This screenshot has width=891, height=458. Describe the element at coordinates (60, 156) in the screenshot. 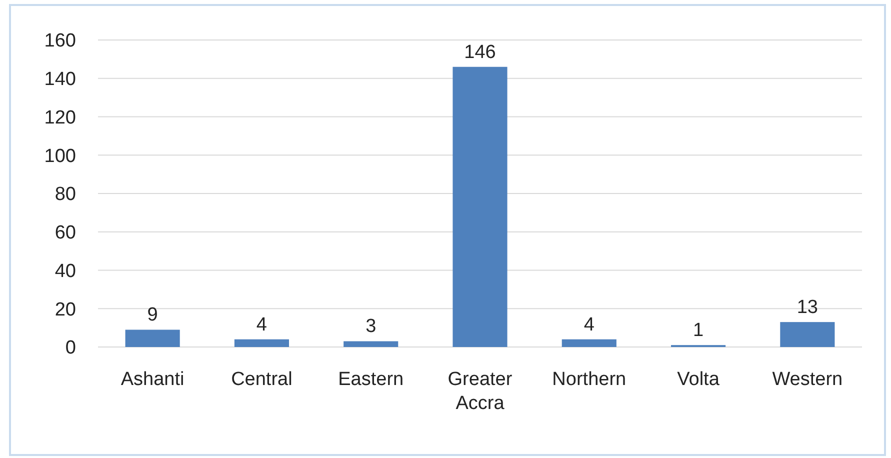

I see `y-tick-label: 100` at that location.